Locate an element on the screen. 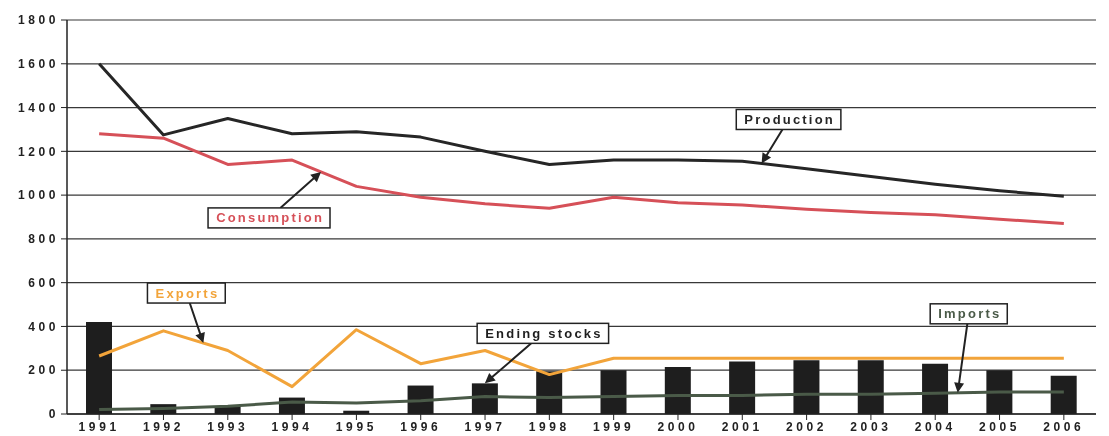  y-tick-label: 1200 is located at coordinates (38, 151).